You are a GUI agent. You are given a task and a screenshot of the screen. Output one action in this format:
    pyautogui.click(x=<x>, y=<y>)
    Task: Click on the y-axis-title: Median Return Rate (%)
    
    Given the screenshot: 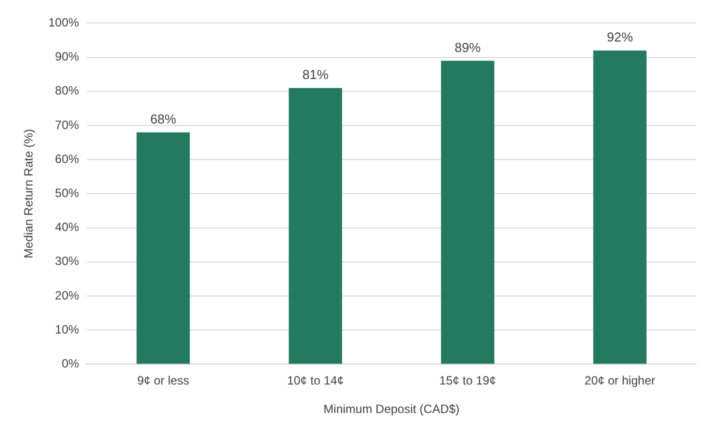 What is the action you would take?
    pyautogui.click(x=29, y=193)
    